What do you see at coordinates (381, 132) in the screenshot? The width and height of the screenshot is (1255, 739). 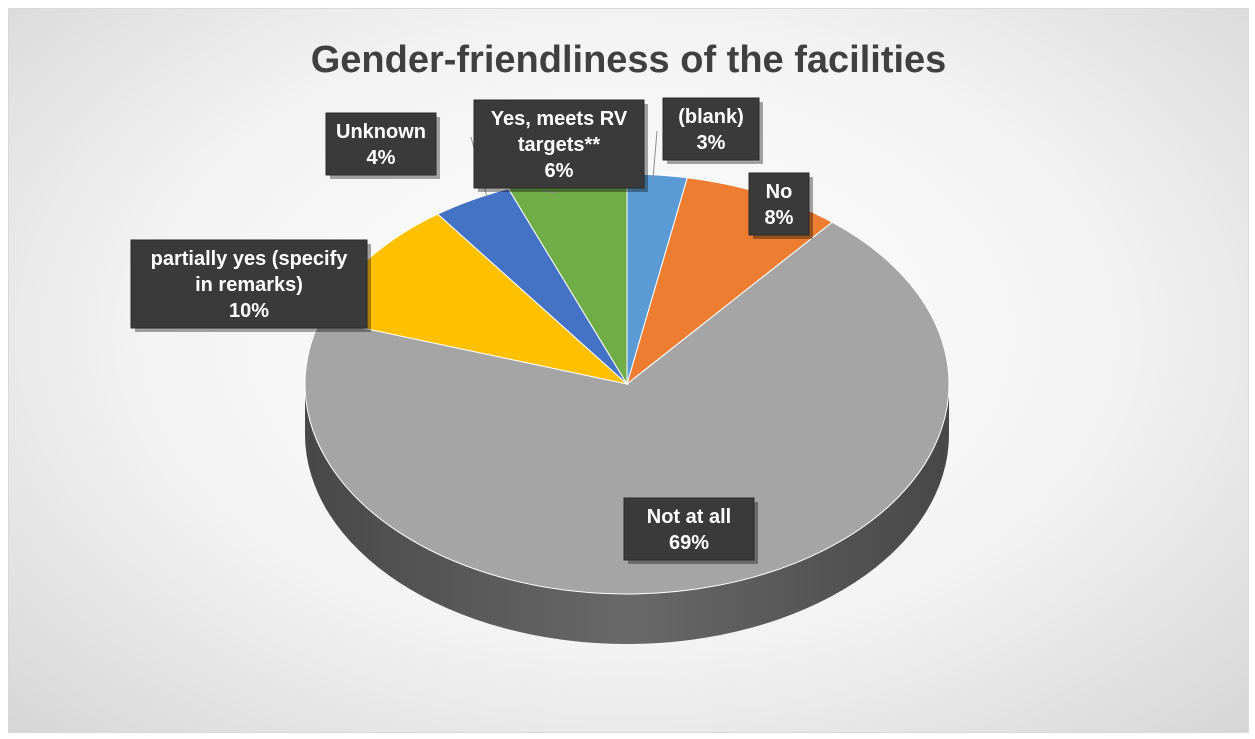 I see `data-label-category: Unknown` at bounding box center [381, 132].